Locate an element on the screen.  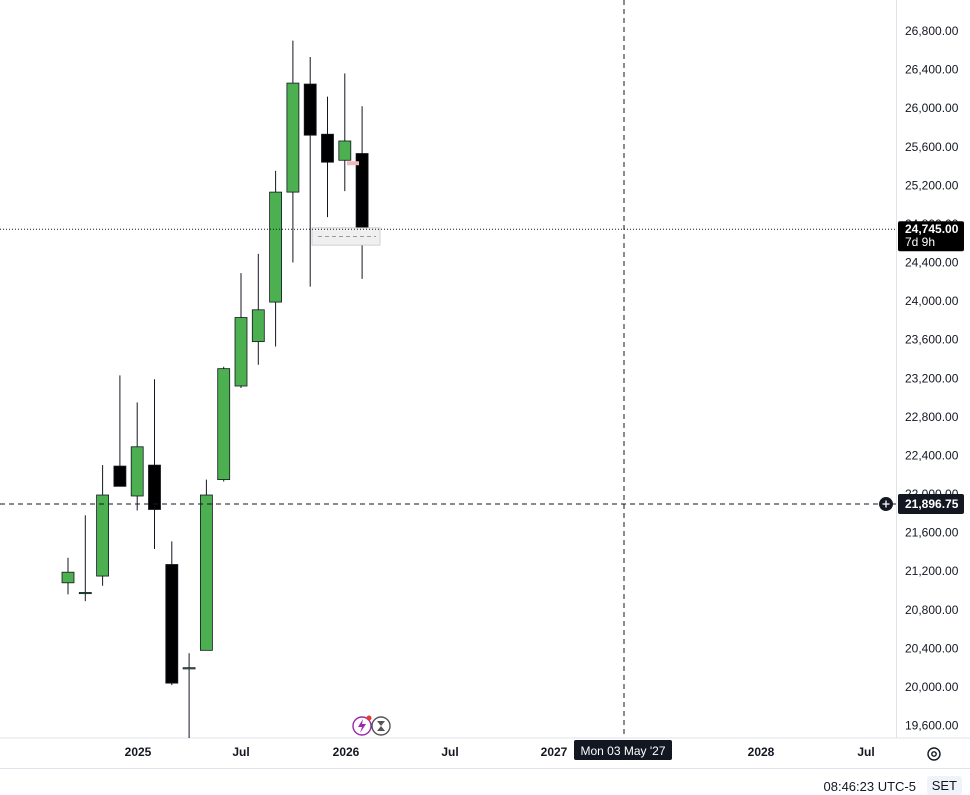
price-tick-label: 19,600.00 is located at coordinates (932, 726).